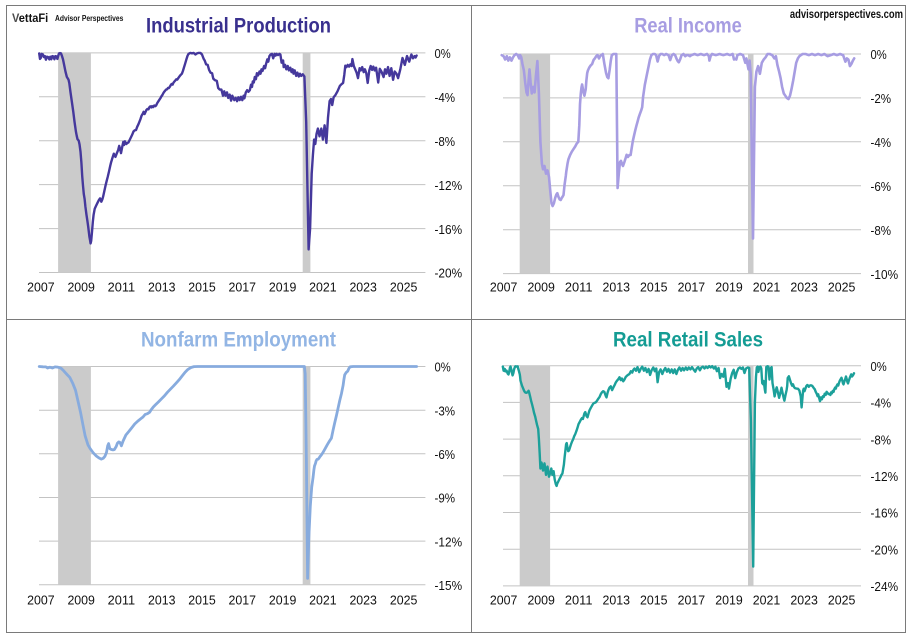 Image resolution: width=914 pixels, height=642 pixels. I want to click on svg-text: -24%, so click(885, 586).